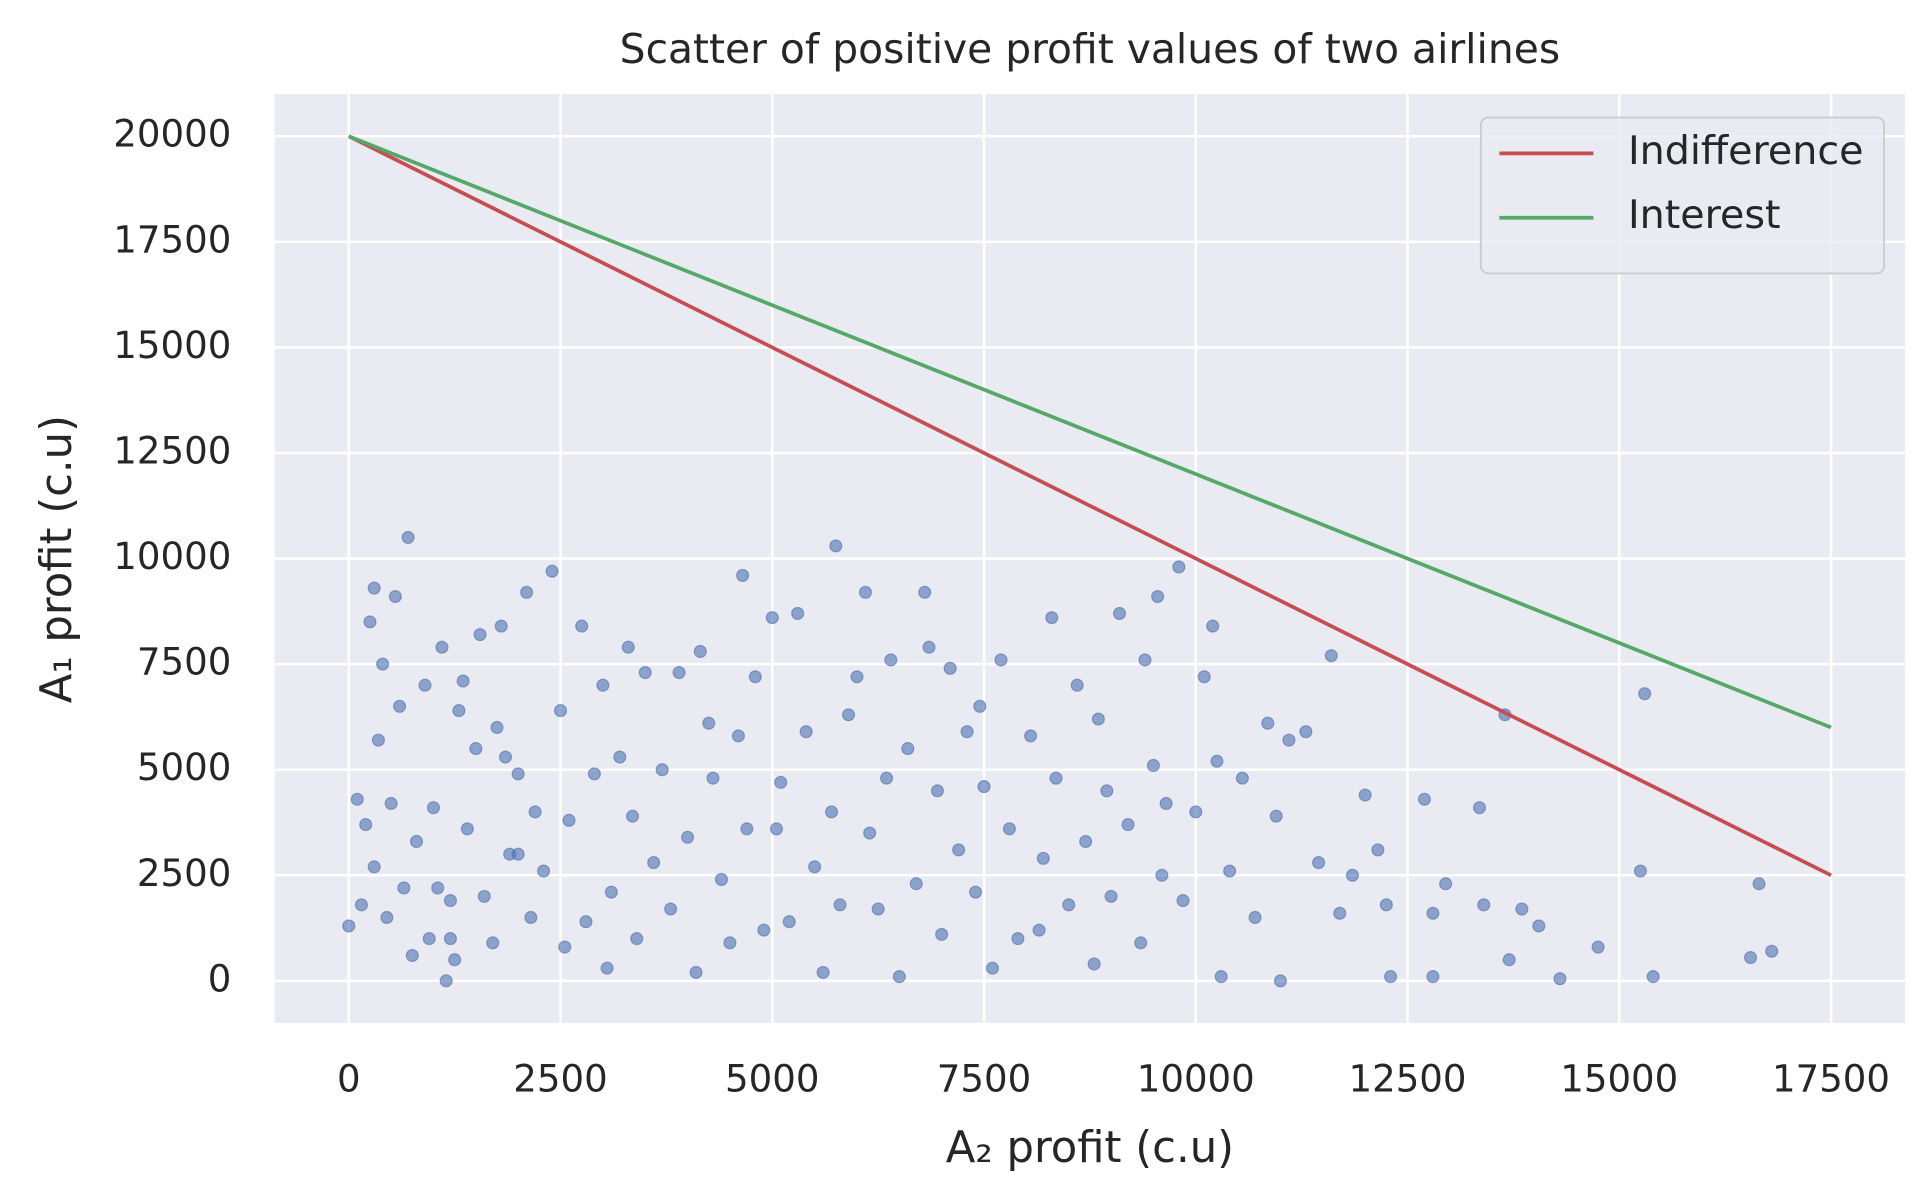  I want to click on x-tick-label: 2500, so click(560, 1079).